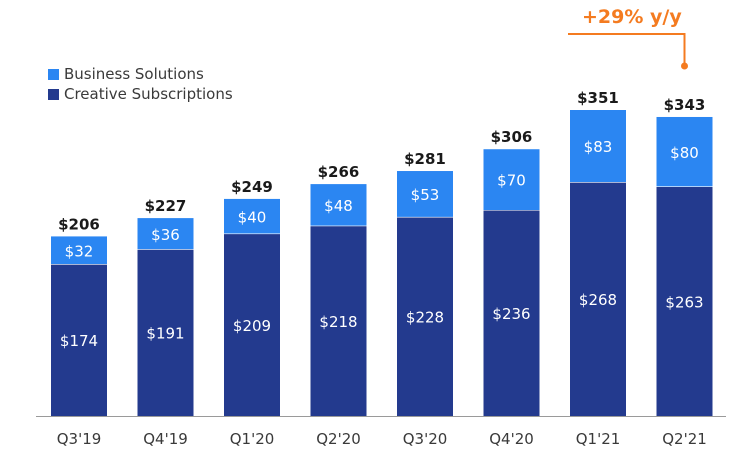 The image size is (732, 469). I want to click on x-tick-label: Q2'20, so click(338, 439).